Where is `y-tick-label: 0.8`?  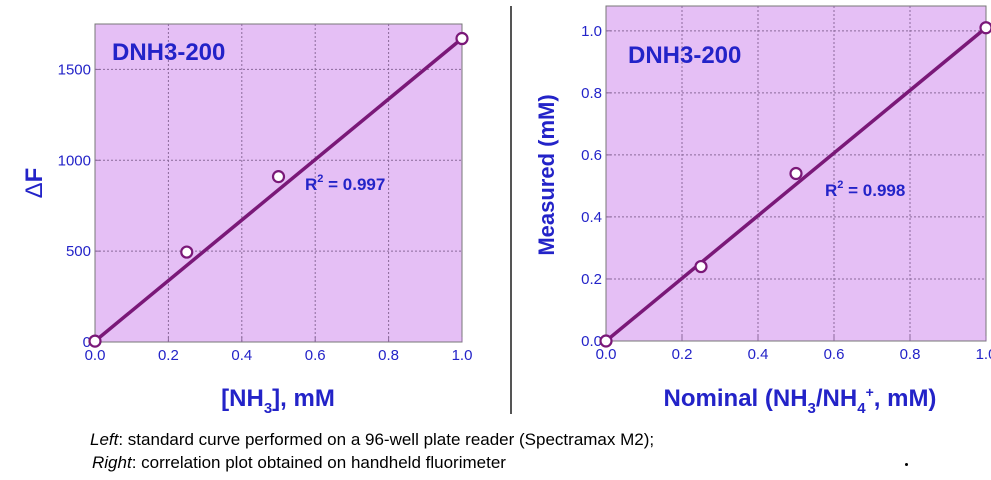
y-tick-label: 0.8 is located at coordinates (591, 93).